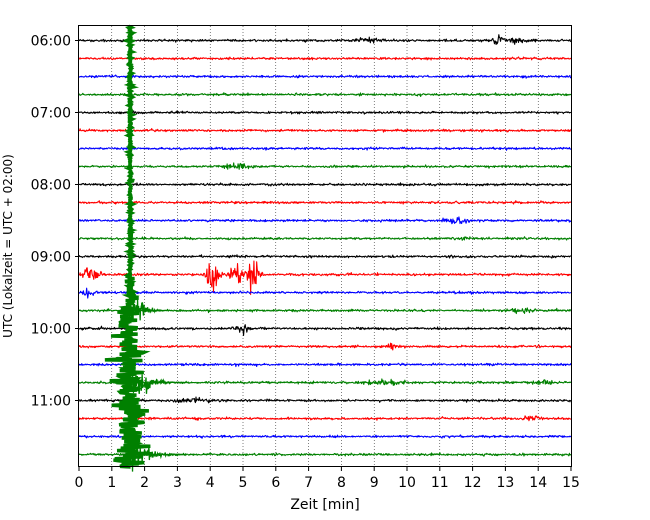 The image size is (650, 520). What do you see at coordinates (111, 483) in the screenshot?
I see `x-tick-label: 1` at bounding box center [111, 483].